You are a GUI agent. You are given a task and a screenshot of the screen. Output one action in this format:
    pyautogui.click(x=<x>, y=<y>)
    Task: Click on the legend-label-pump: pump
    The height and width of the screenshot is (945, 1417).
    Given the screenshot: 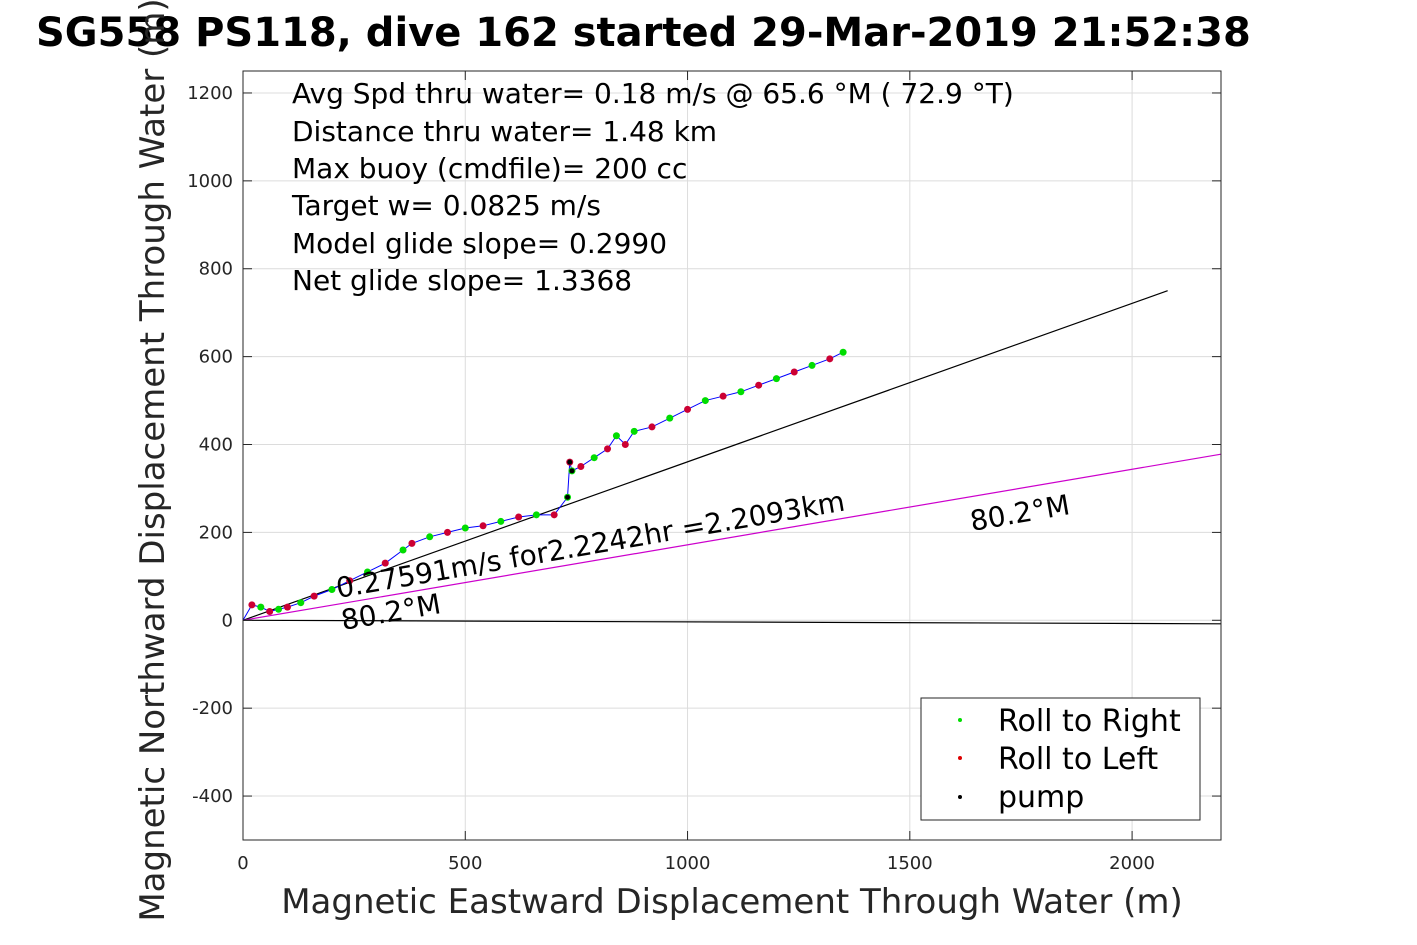 What is the action you would take?
    pyautogui.click(x=1041, y=797)
    